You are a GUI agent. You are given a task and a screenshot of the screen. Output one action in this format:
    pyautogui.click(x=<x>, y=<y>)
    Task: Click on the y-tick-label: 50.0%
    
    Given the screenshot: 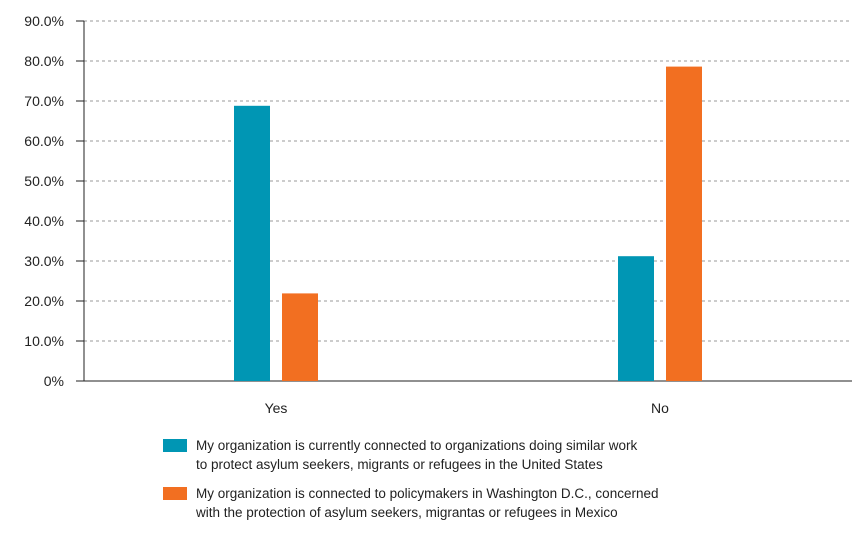 What is the action you would take?
    pyautogui.click(x=44, y=181)
    